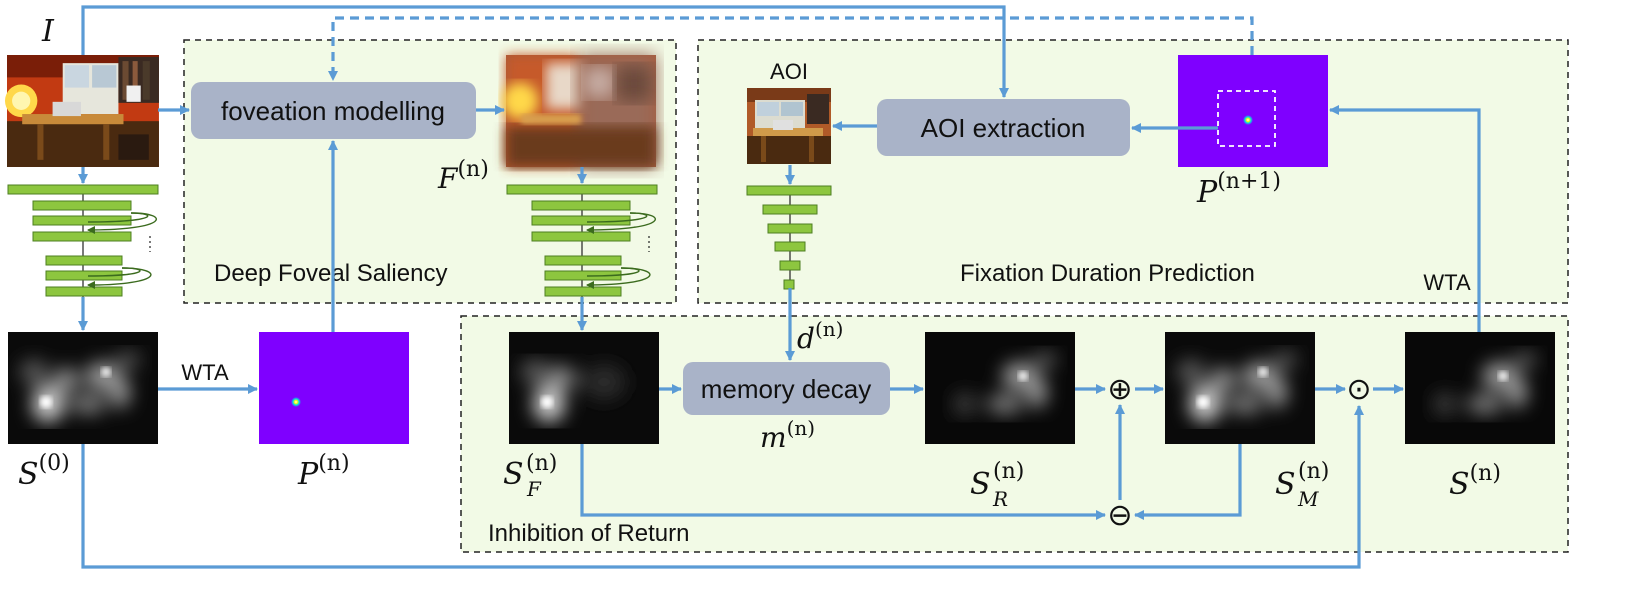 The width and height of the screenshot is (1647, 599). Describe the element at coordinates (789, 237) in the screenshot. I see `duration-network-stack` at that location.